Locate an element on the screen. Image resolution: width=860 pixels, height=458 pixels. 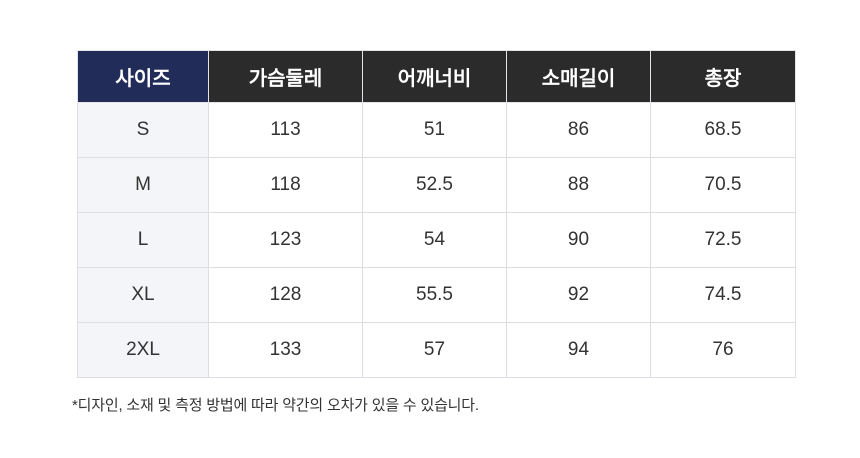
chest-value: 133 is located at coordinates (285, 350).